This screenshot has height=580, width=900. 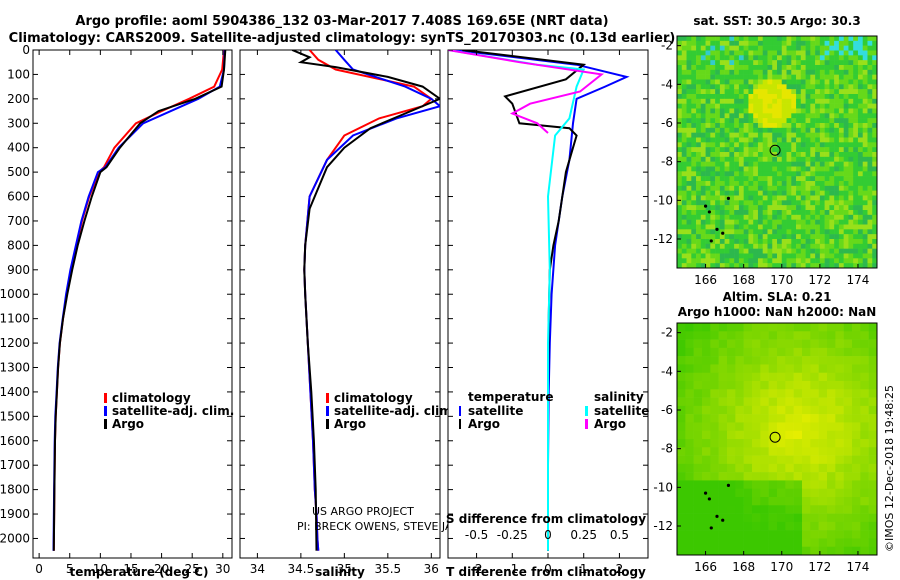 I want to click on series-argo, so click(x=365, y=300).